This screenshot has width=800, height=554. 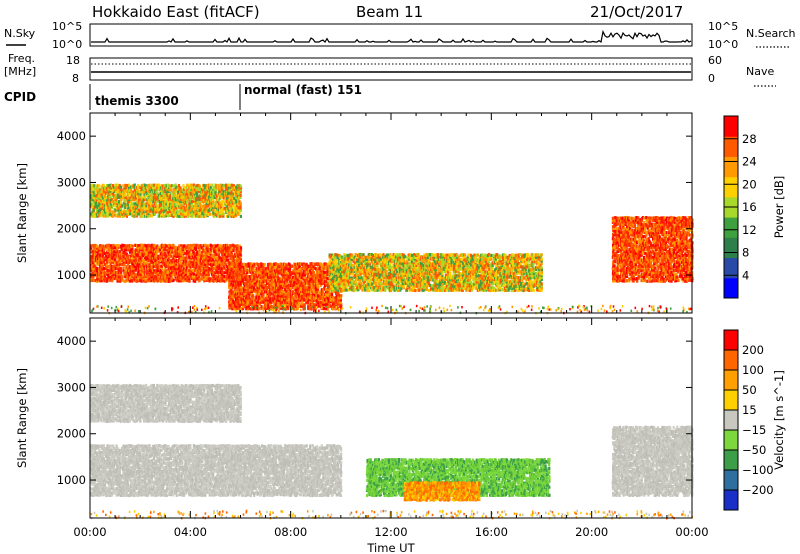 What do you see at coordinates (137, 101) in the screenshot?
I see `cpid-segment-themis: themis 3300` at bounding box center [137, 101].